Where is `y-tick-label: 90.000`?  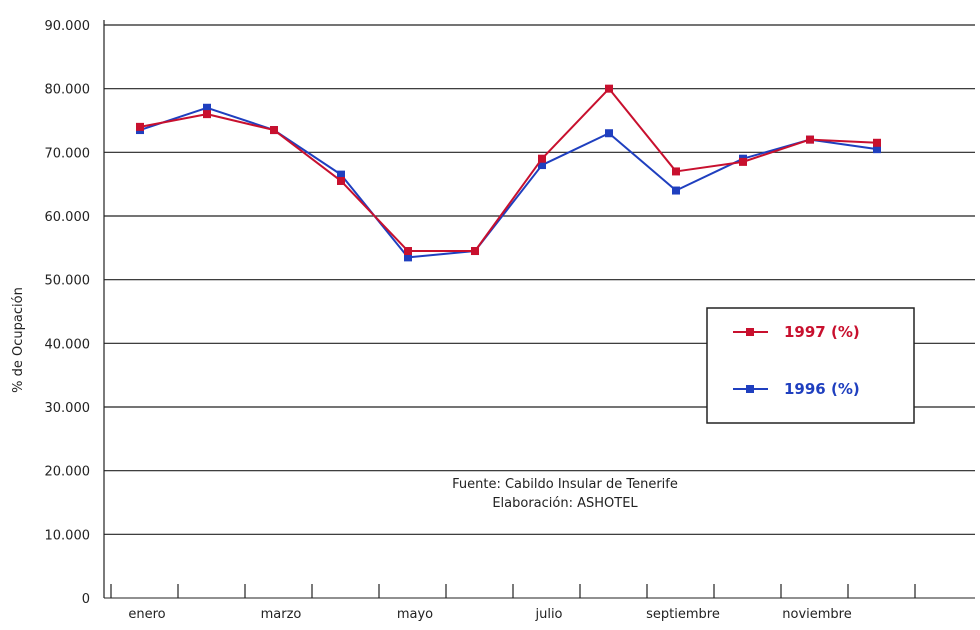 y-tick-label: 90.000 is located at coordinates (68, 26).